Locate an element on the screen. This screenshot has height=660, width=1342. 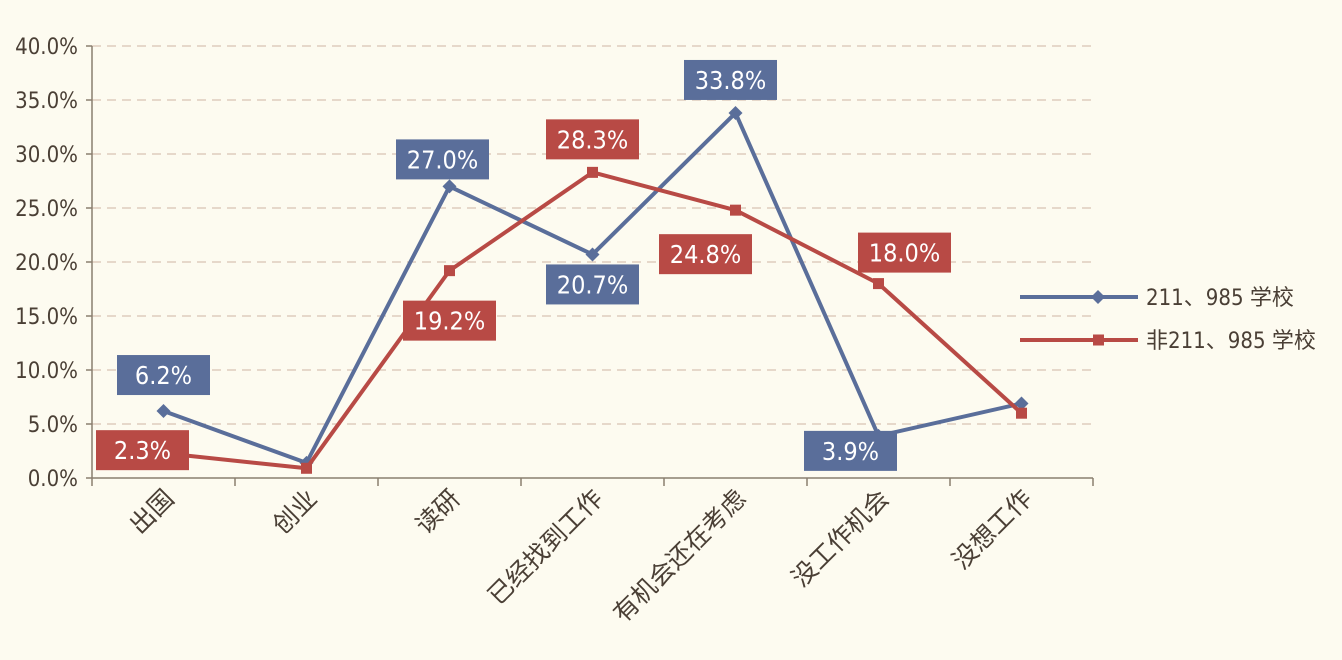
data-label: 6.2% is located at coordinates (163, 375).